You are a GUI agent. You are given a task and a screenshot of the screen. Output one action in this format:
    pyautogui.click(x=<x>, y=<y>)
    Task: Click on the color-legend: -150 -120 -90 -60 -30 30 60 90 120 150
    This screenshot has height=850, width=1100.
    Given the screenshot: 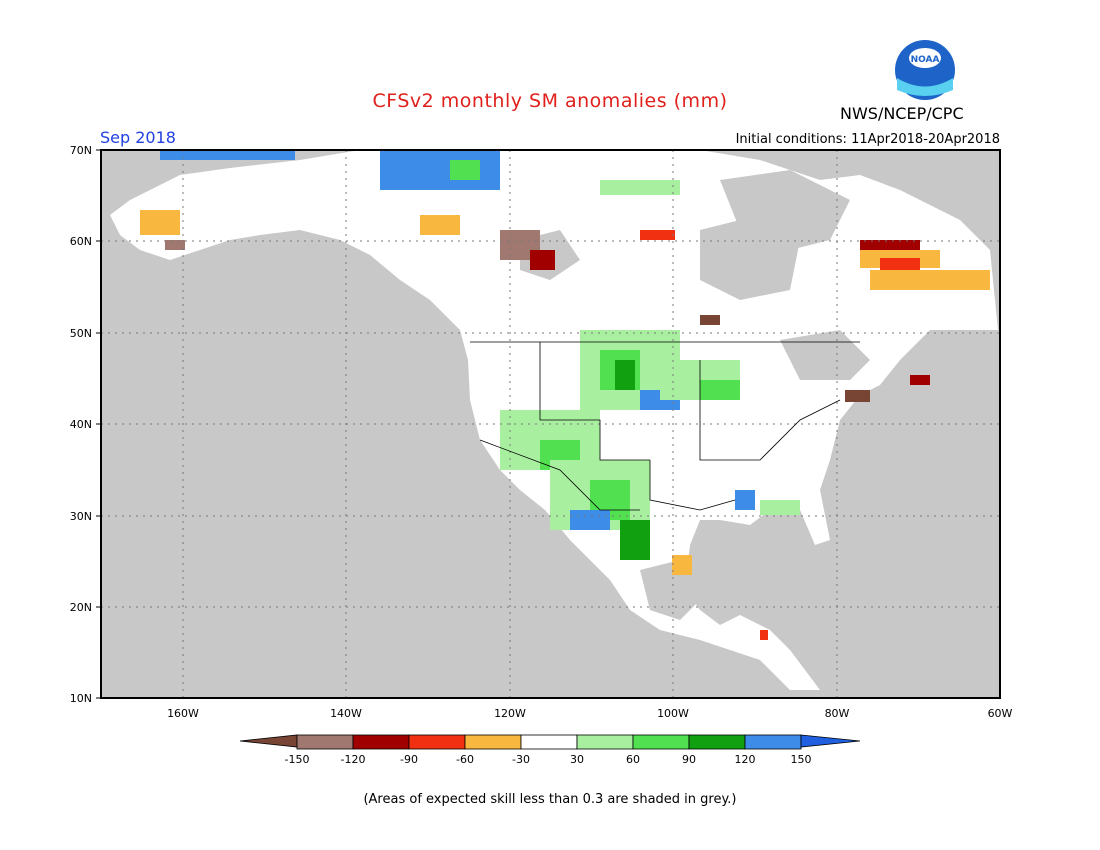 What is the action you would take?
    pyautogui.click(x=550, y=750)
    